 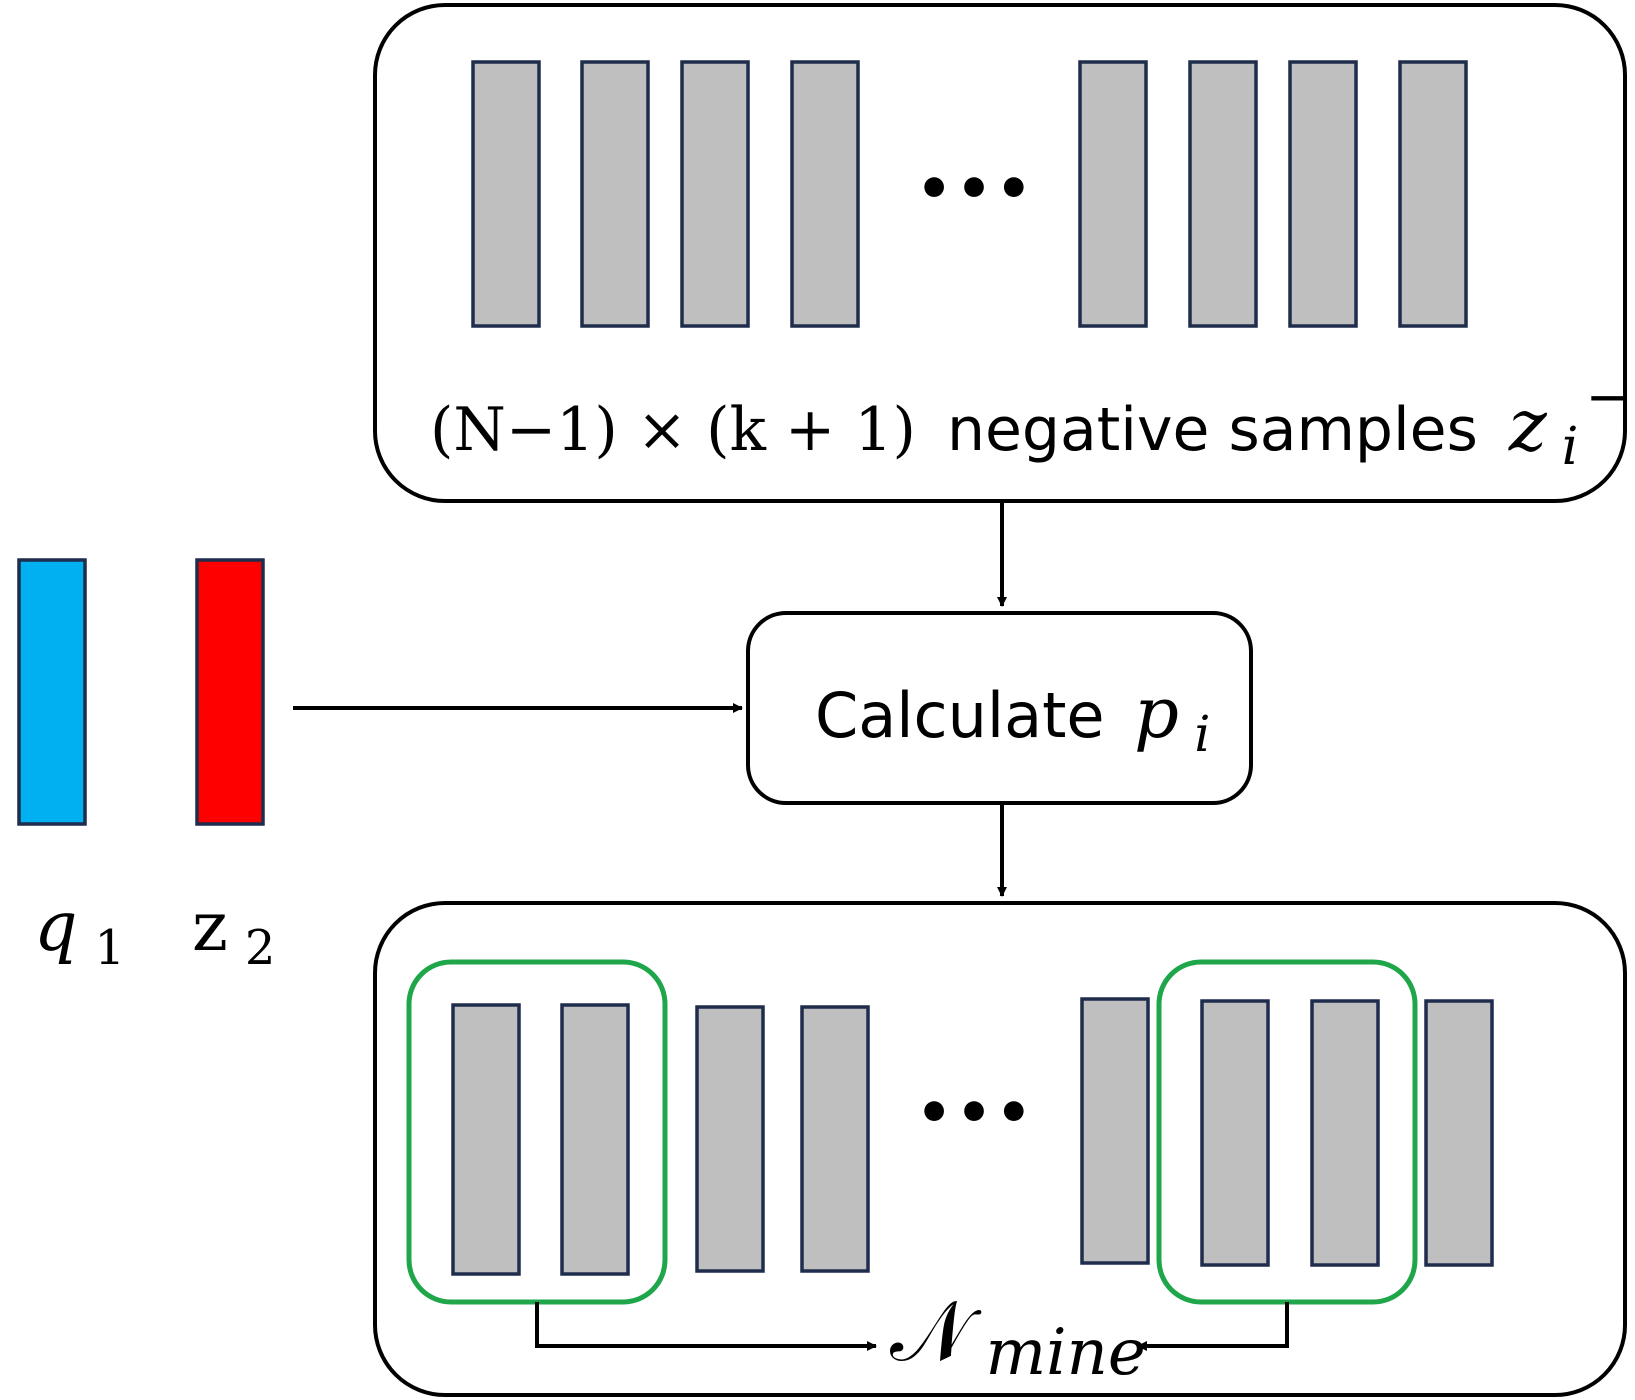 I want to click on mined-sample-bars, so click(x=972, y=1136).